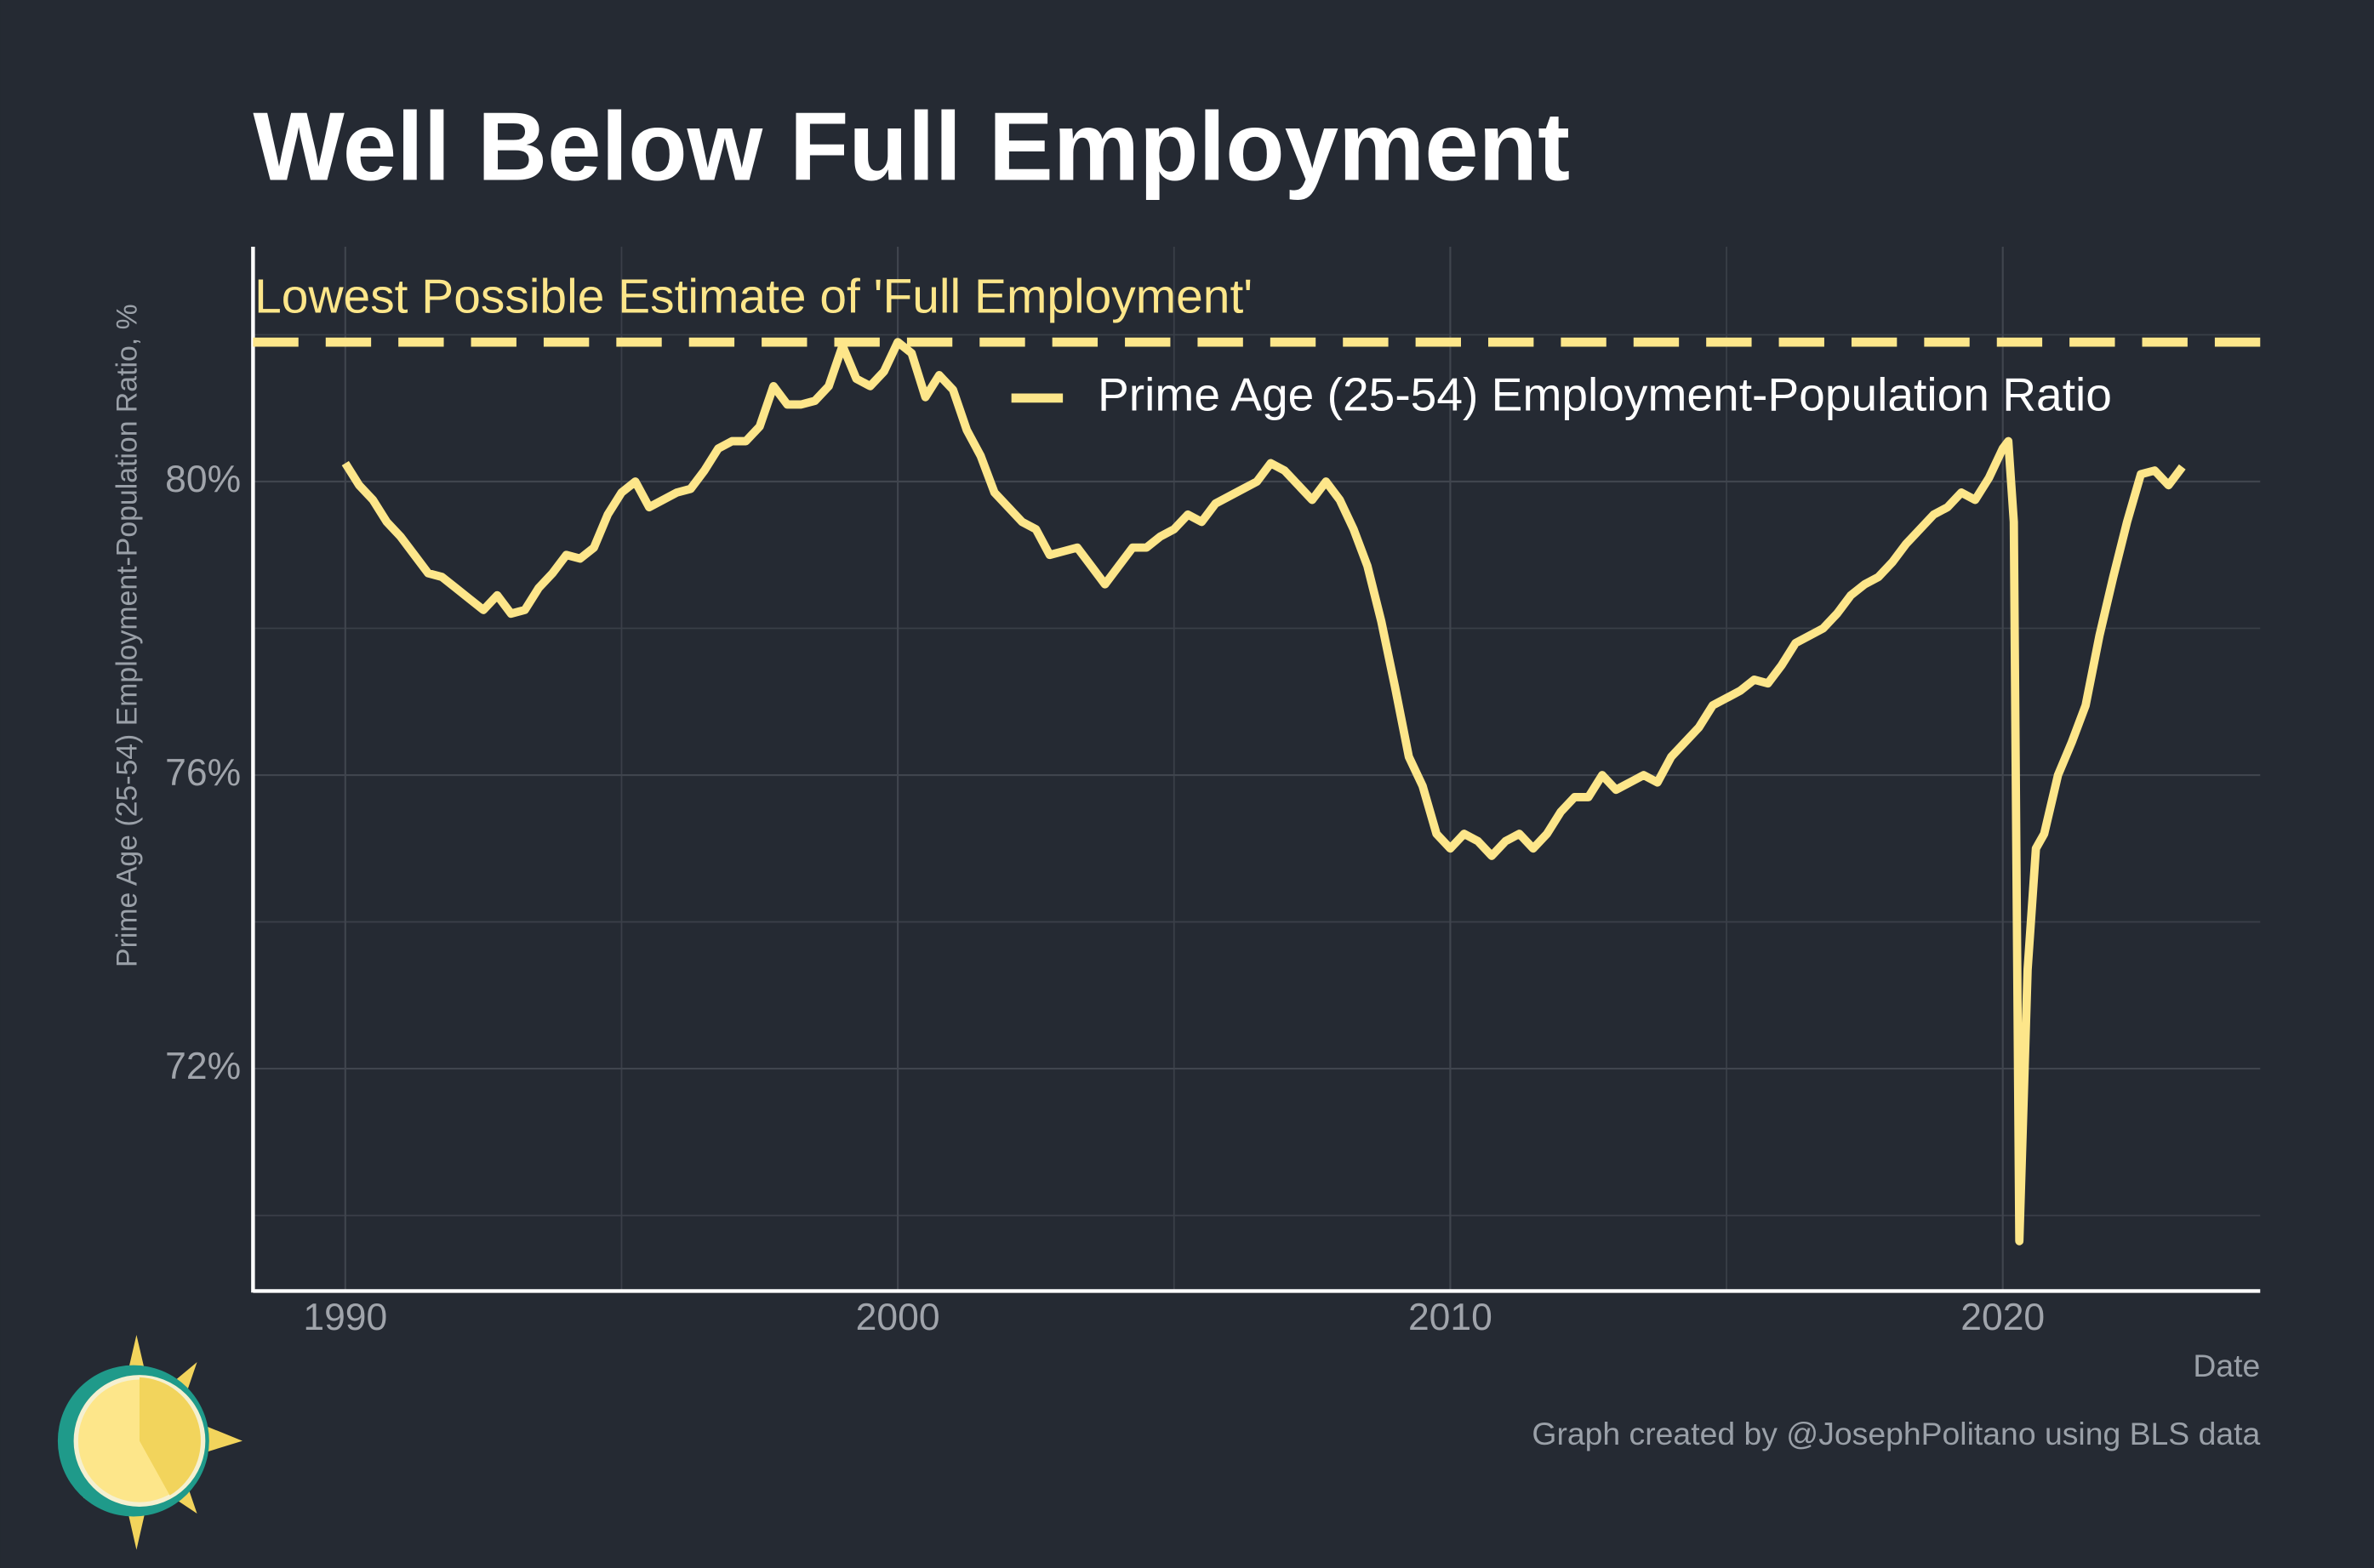 This screenshot has height=1568, width=2374. I want to click on x-tick-label: 2000, so click(898, 1317).